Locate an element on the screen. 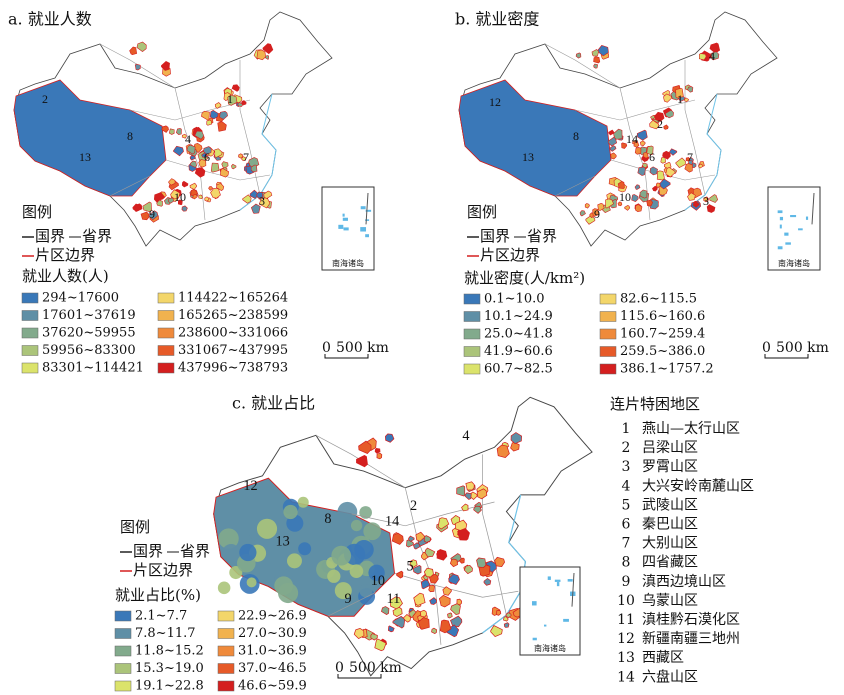 This screenshot has height=695, width=844. region-name: 西藏区 is located at coordinates (663, 658).